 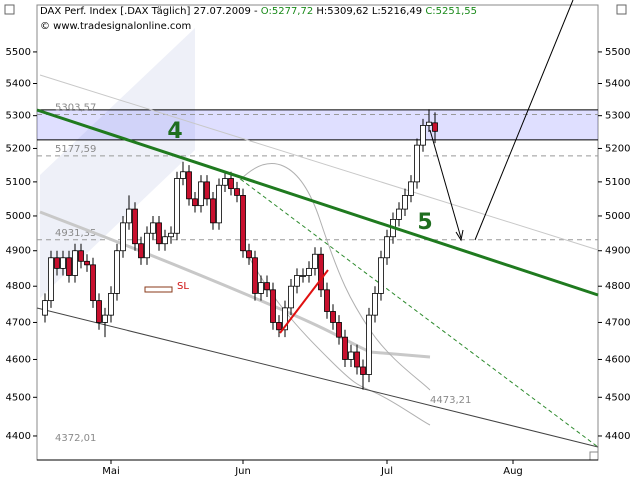 What do you see at coordinates (75, 233) in the screenshot?
I see `level-label: 4931,35` at bounding box center [75, 233].